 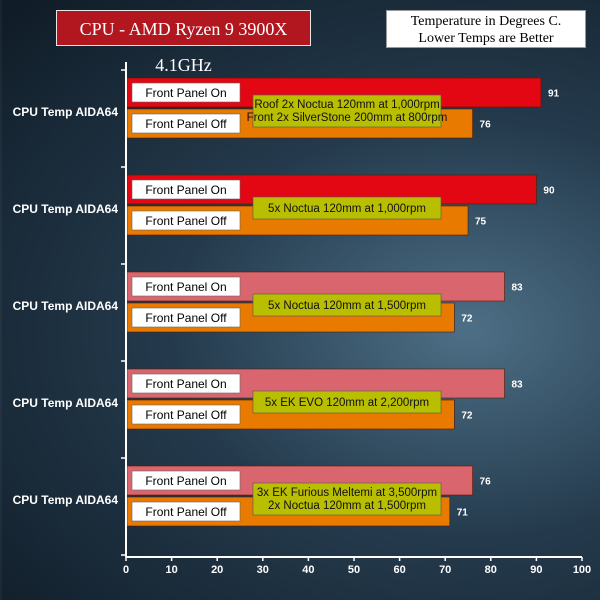 What do you see at coordinates (463, 513) in the screenshot?
I see `data-label: 71` at bounding box center [463, 513].